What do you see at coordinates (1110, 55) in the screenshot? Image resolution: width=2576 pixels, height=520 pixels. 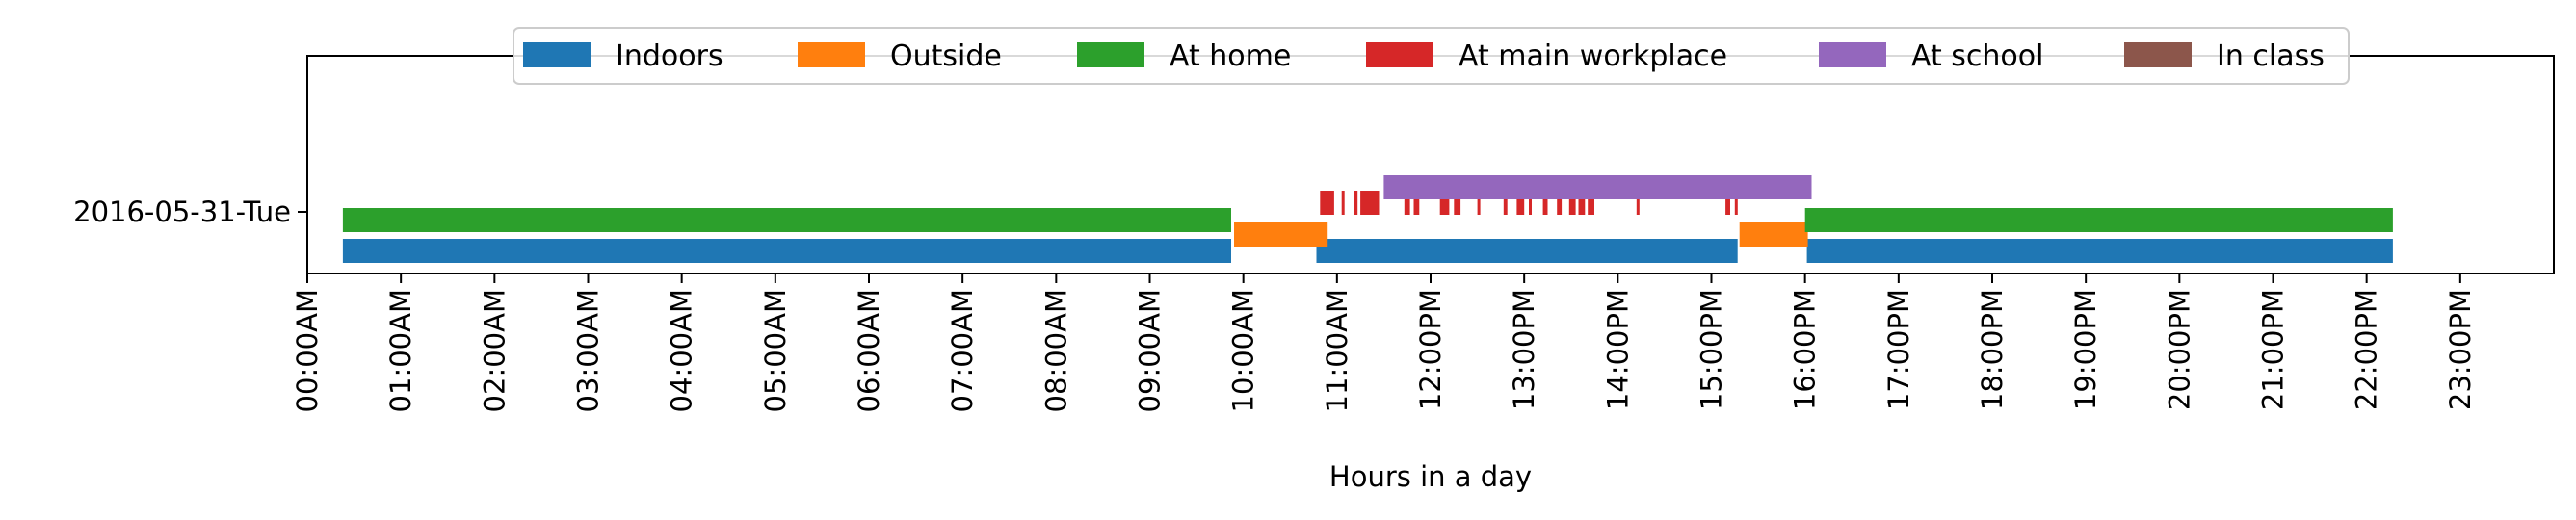 I see `legend-swatch-at-home` at bounding box center [1110, 55].